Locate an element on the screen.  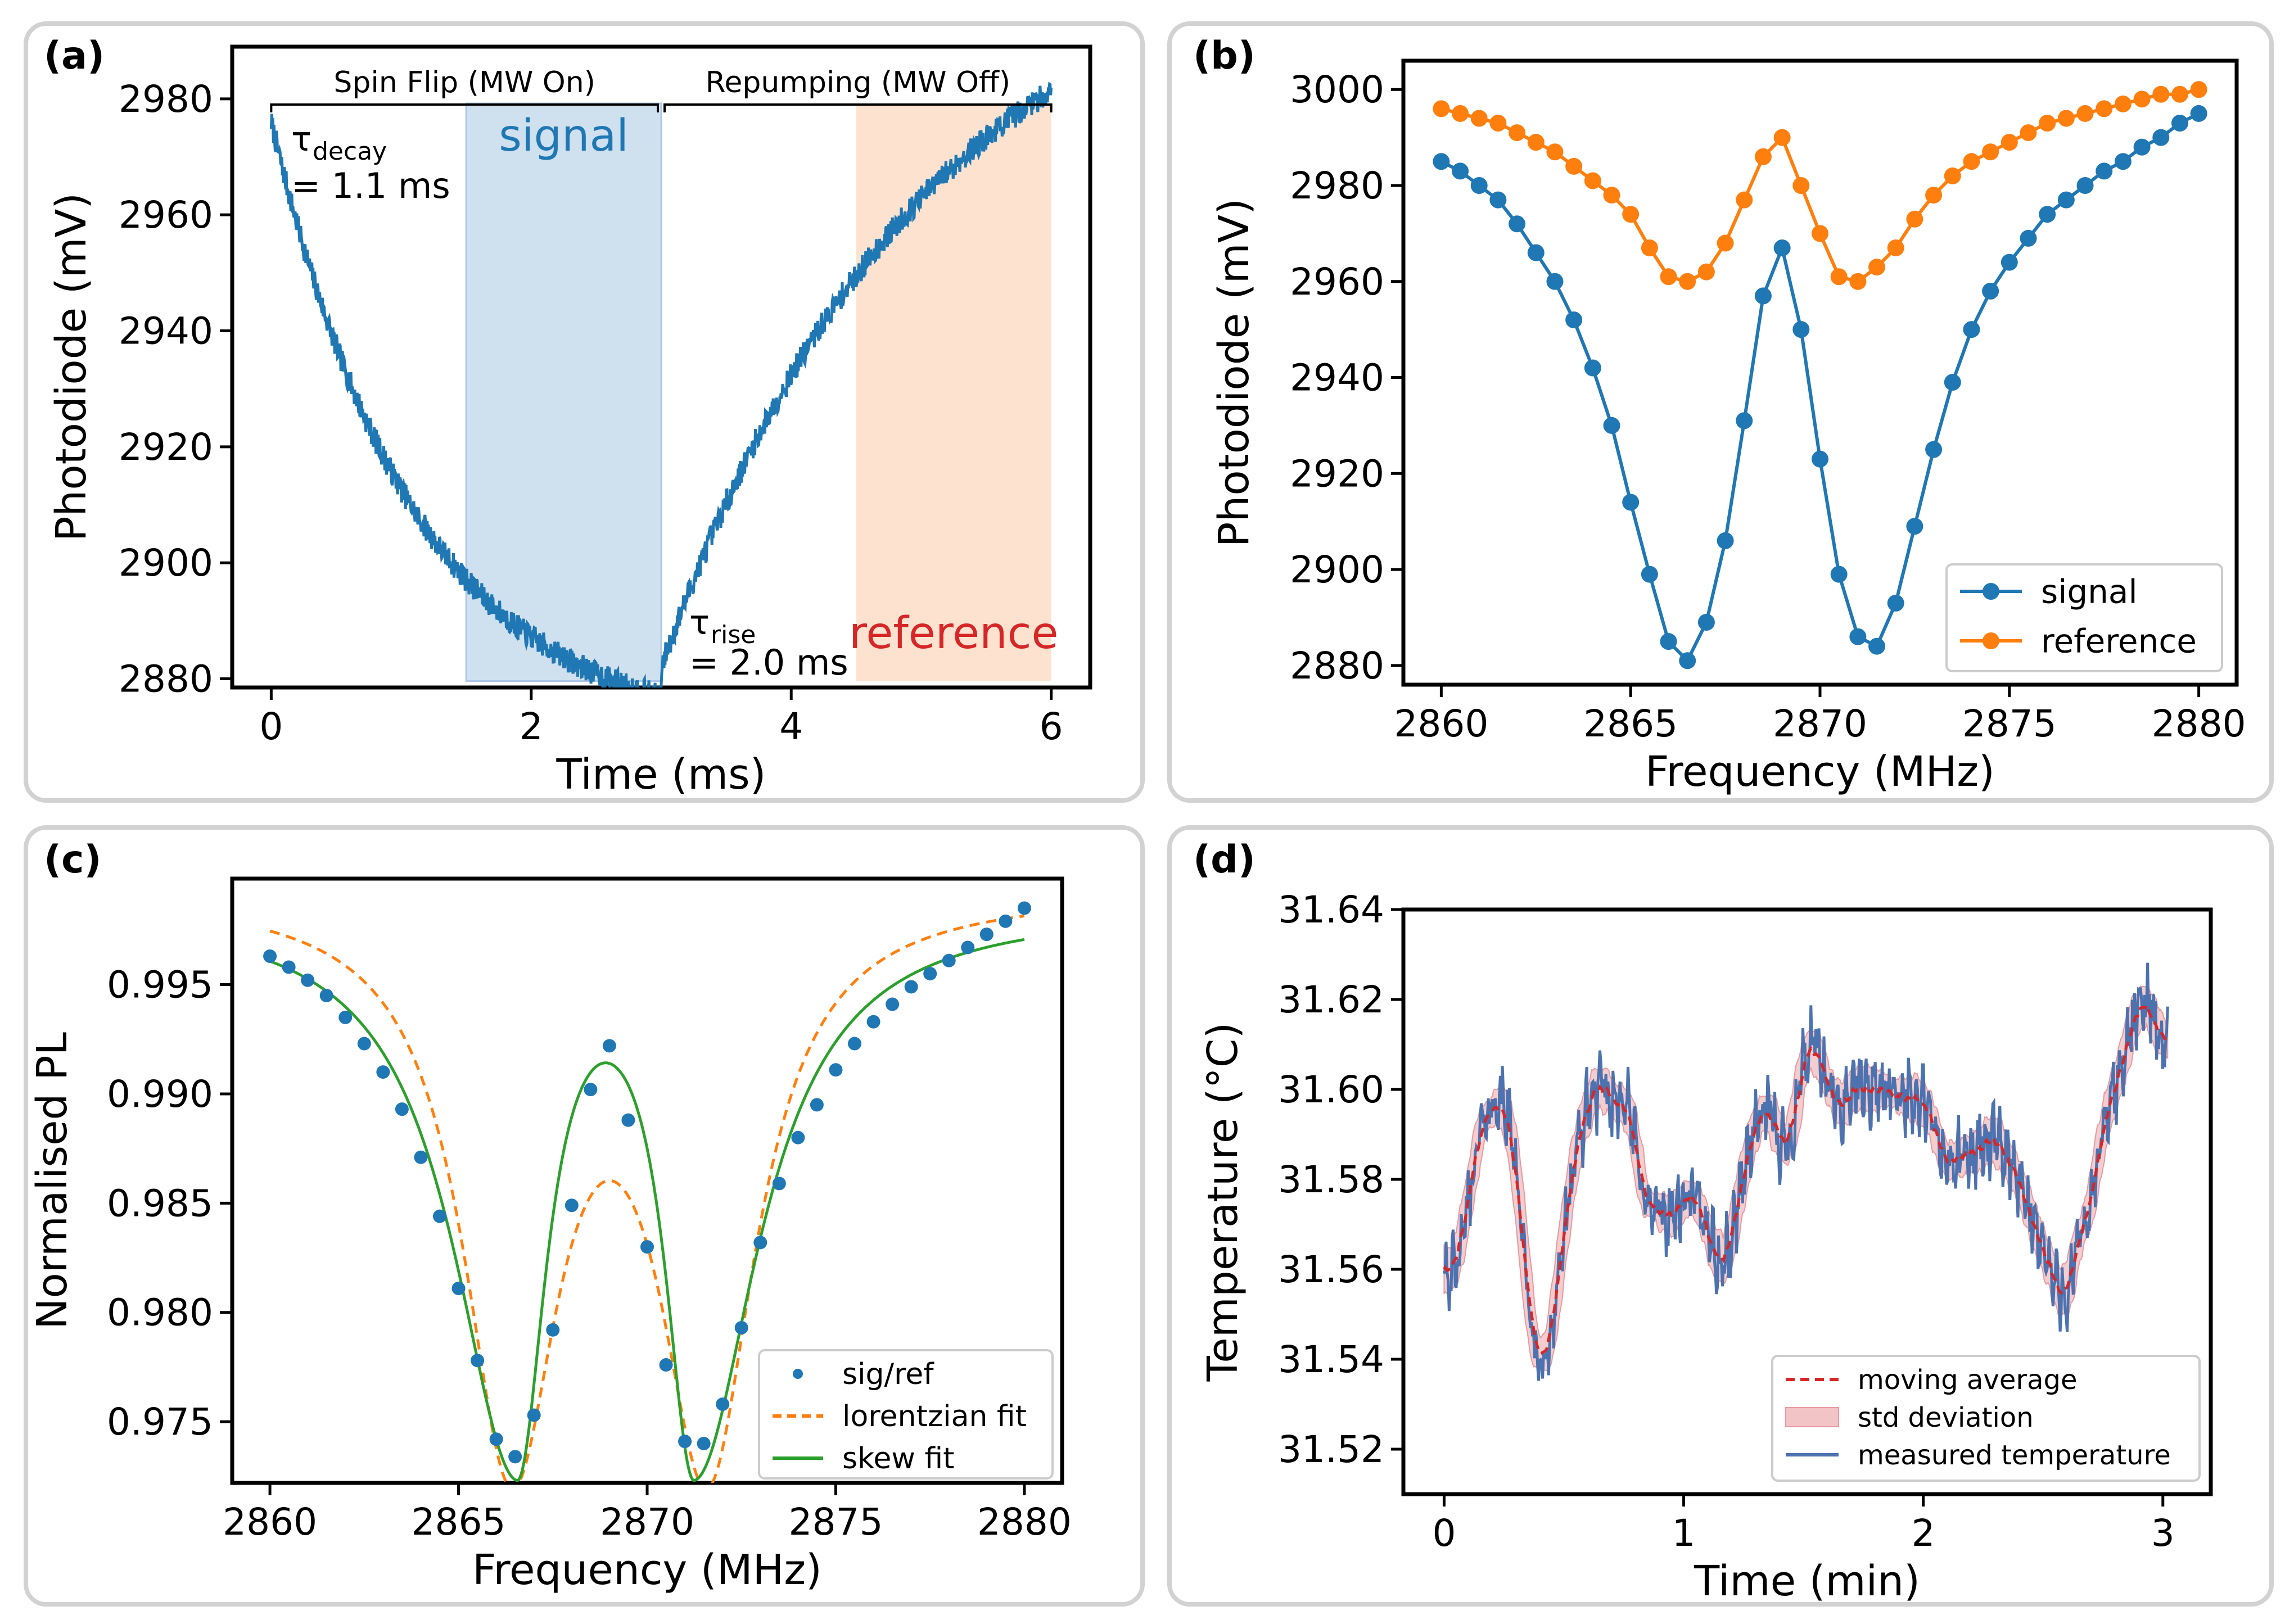
panel-a-ytick-label: 2960 is located at coordinates (166, 215).